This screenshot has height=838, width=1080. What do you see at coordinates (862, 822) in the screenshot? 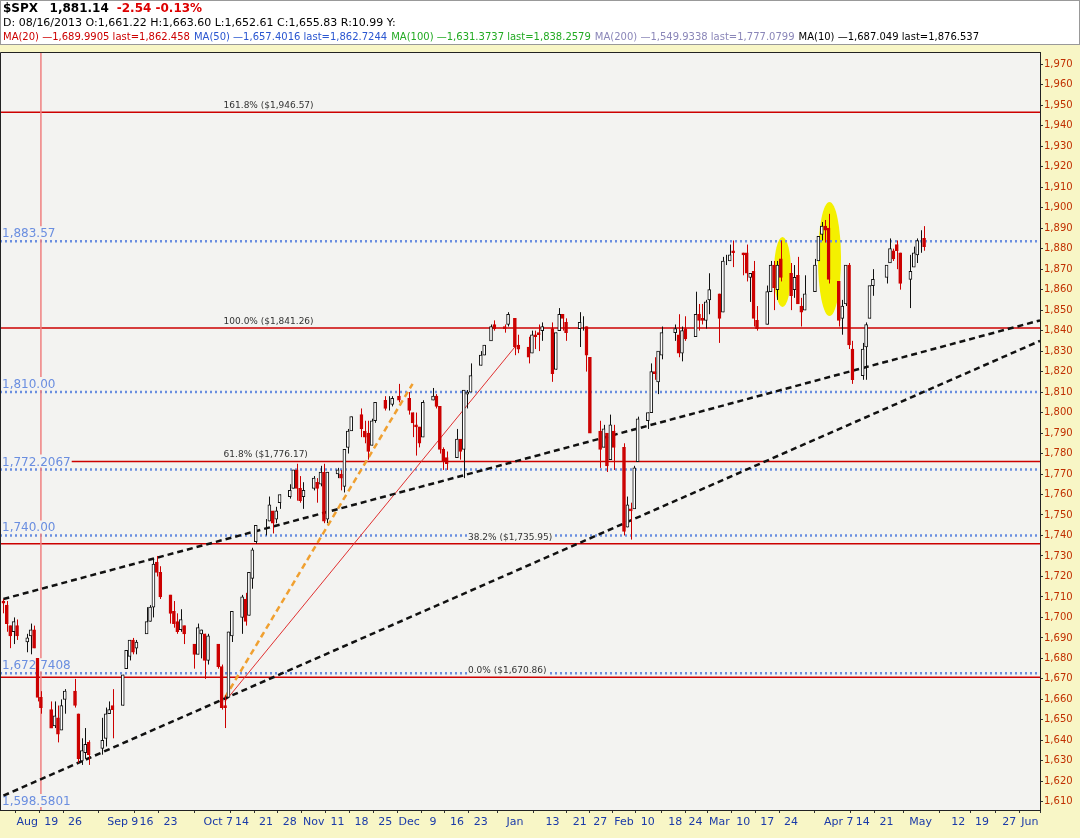
I see `x-tick-label: 14` at bounding box center [862, 822].